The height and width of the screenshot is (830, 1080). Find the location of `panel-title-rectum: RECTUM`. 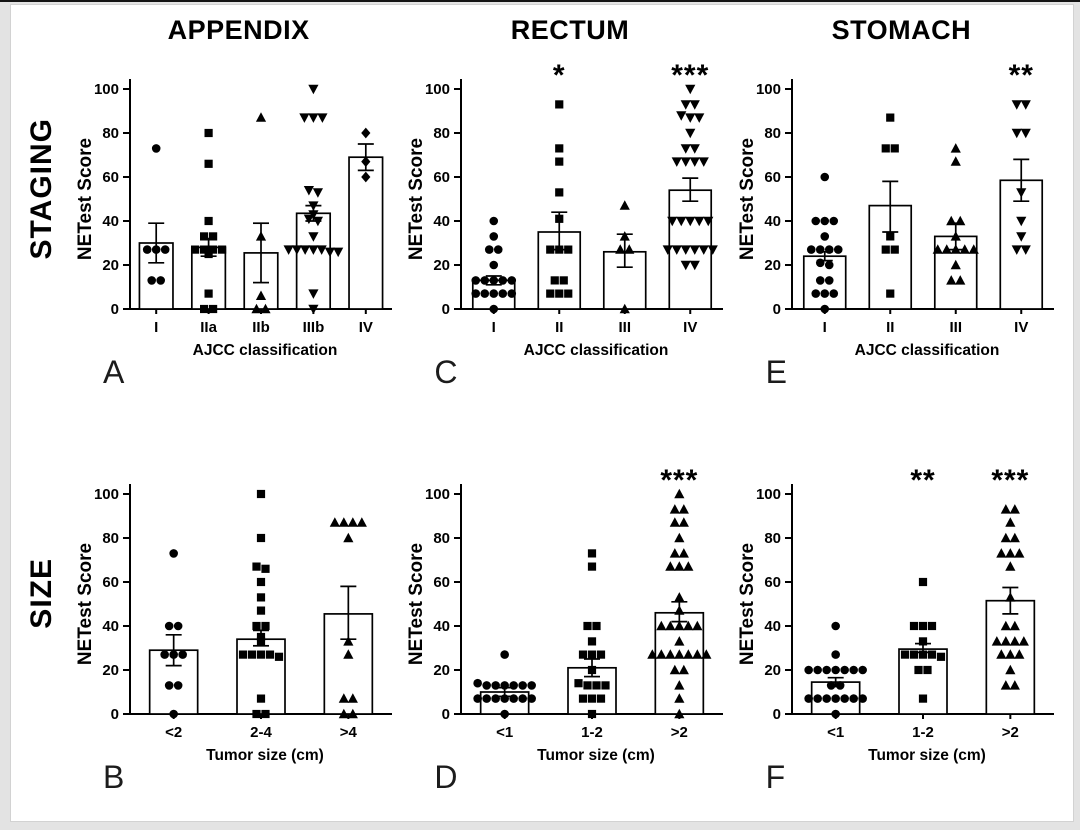

panel-title-rectum: RECTUM is located at coordinates (570, 30).